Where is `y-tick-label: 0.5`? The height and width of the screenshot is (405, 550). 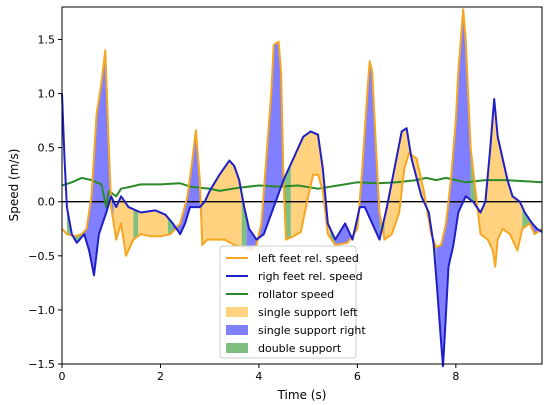
y-tick-label: 0.5 is located at coordinates (47, 148).